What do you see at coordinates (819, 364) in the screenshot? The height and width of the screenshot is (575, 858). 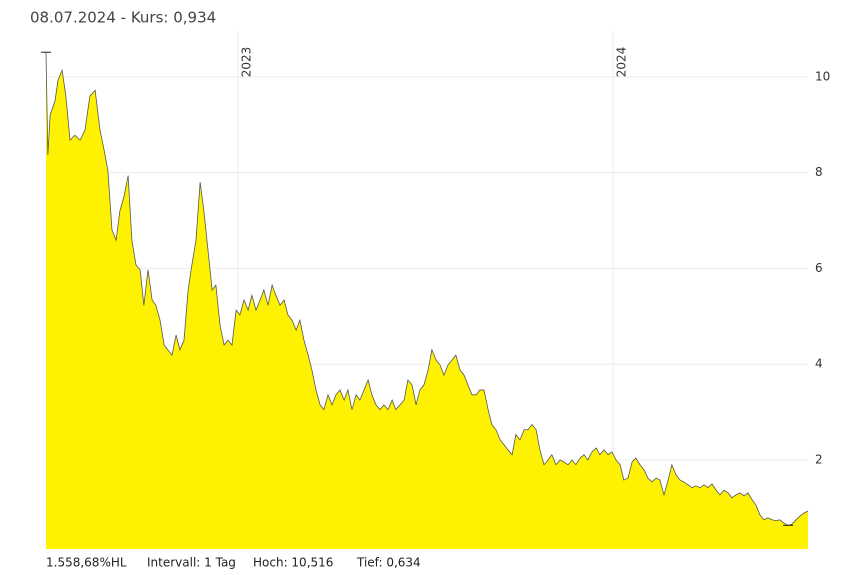 I see `y-tick-label: 4` at bounding box center [819, 364].